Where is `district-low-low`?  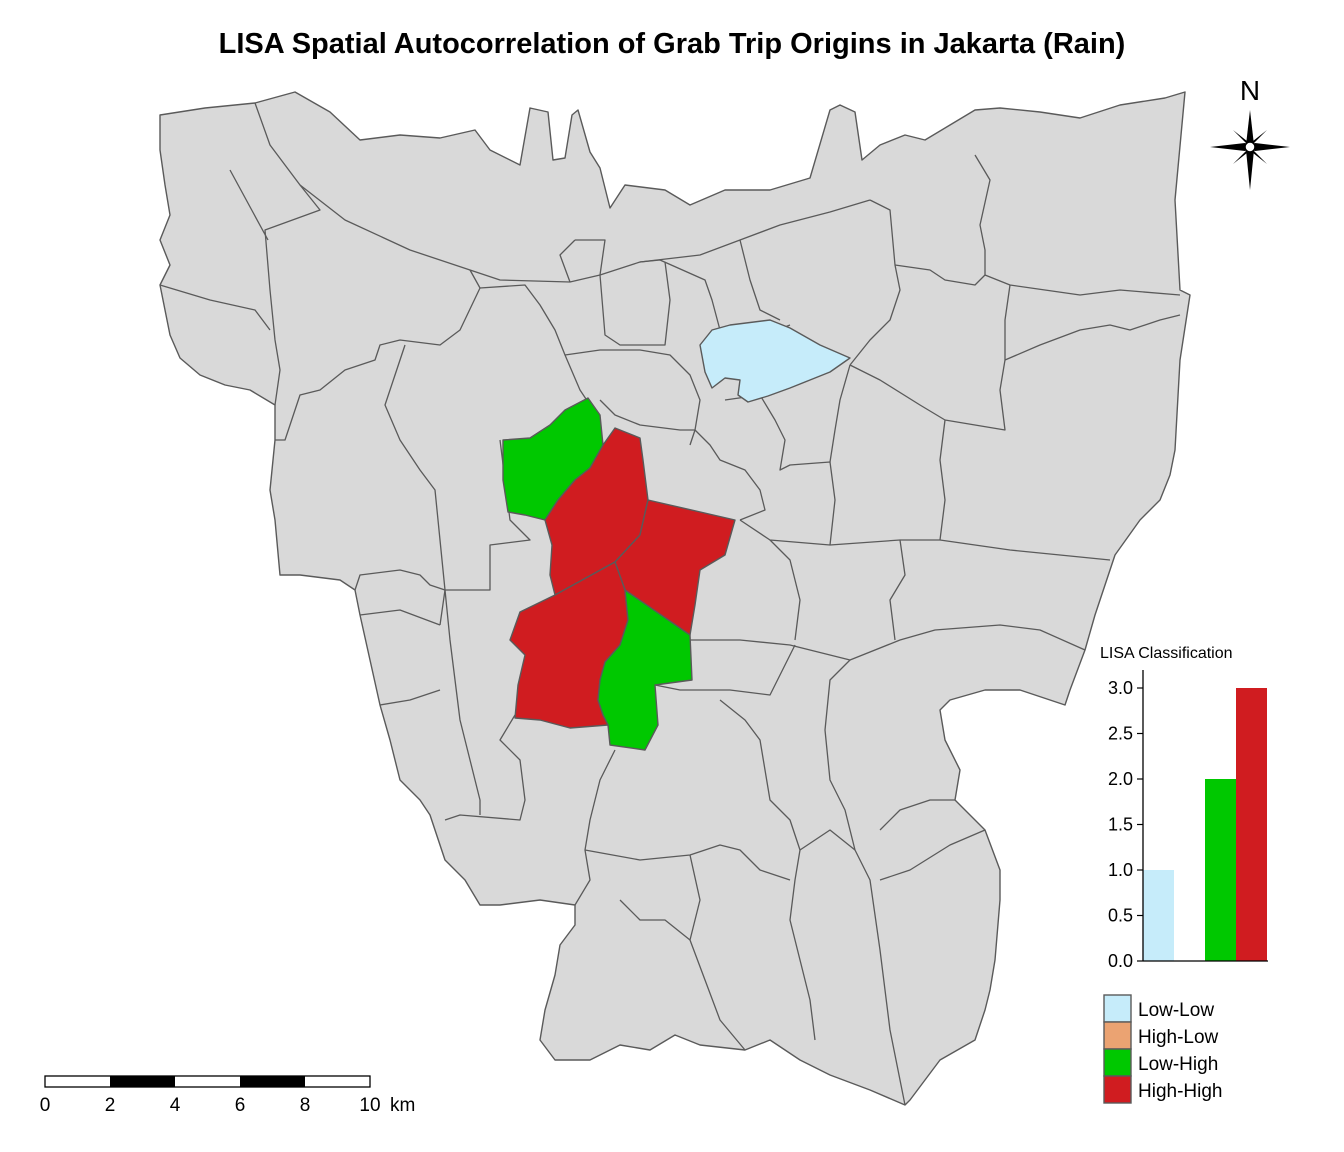 district-low-low is located at coordinates (775, 361).